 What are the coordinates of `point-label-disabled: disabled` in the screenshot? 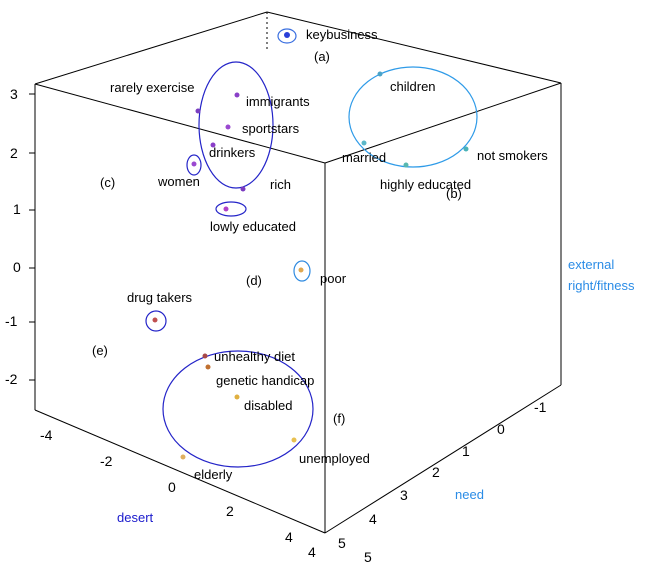 It's located at (268, 405).